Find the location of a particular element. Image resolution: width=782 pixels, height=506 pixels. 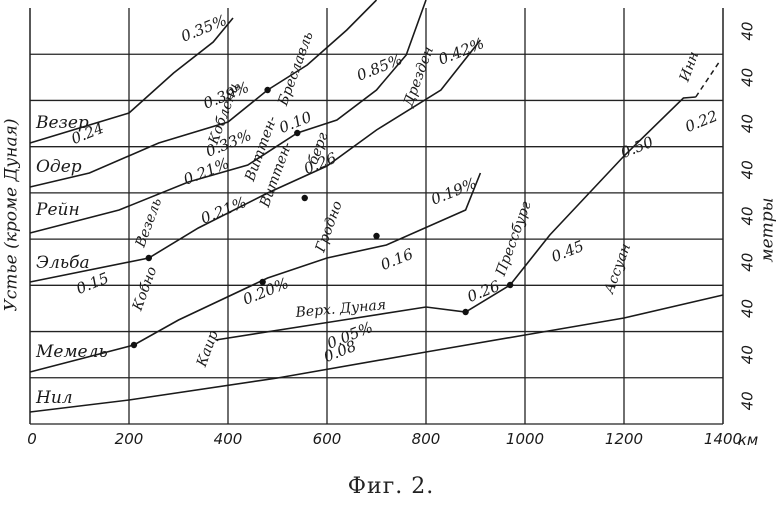

x-tick-label-3: 600 is located at coordinates (327, 439).